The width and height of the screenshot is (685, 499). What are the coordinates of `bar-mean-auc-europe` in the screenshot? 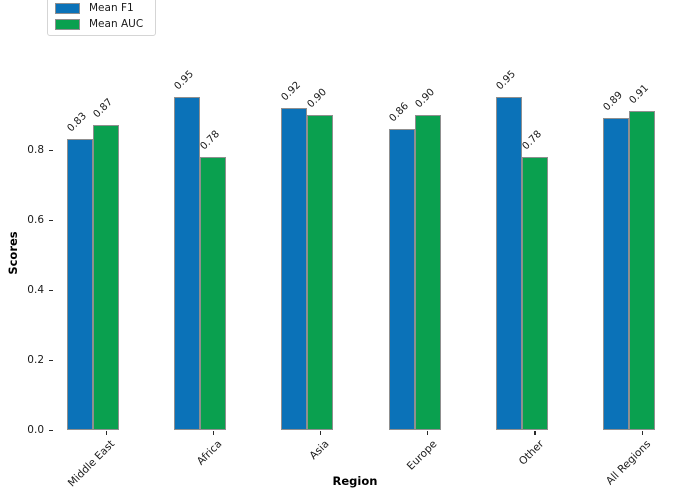 It's located at (427, 272).